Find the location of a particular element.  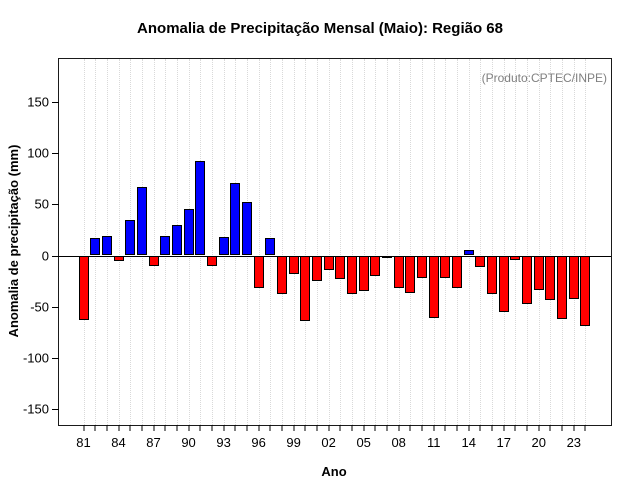

bar-2020 is located at coordinates (538, 273).